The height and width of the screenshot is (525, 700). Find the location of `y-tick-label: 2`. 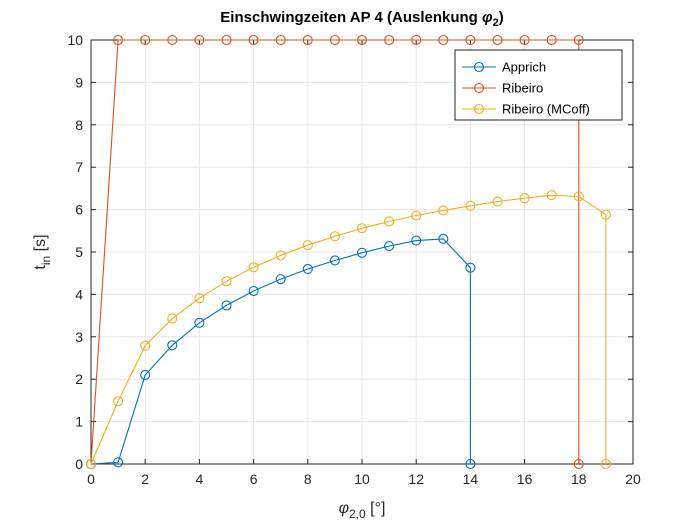

y-tick-label: 2 is located at coordinates (79, 379).